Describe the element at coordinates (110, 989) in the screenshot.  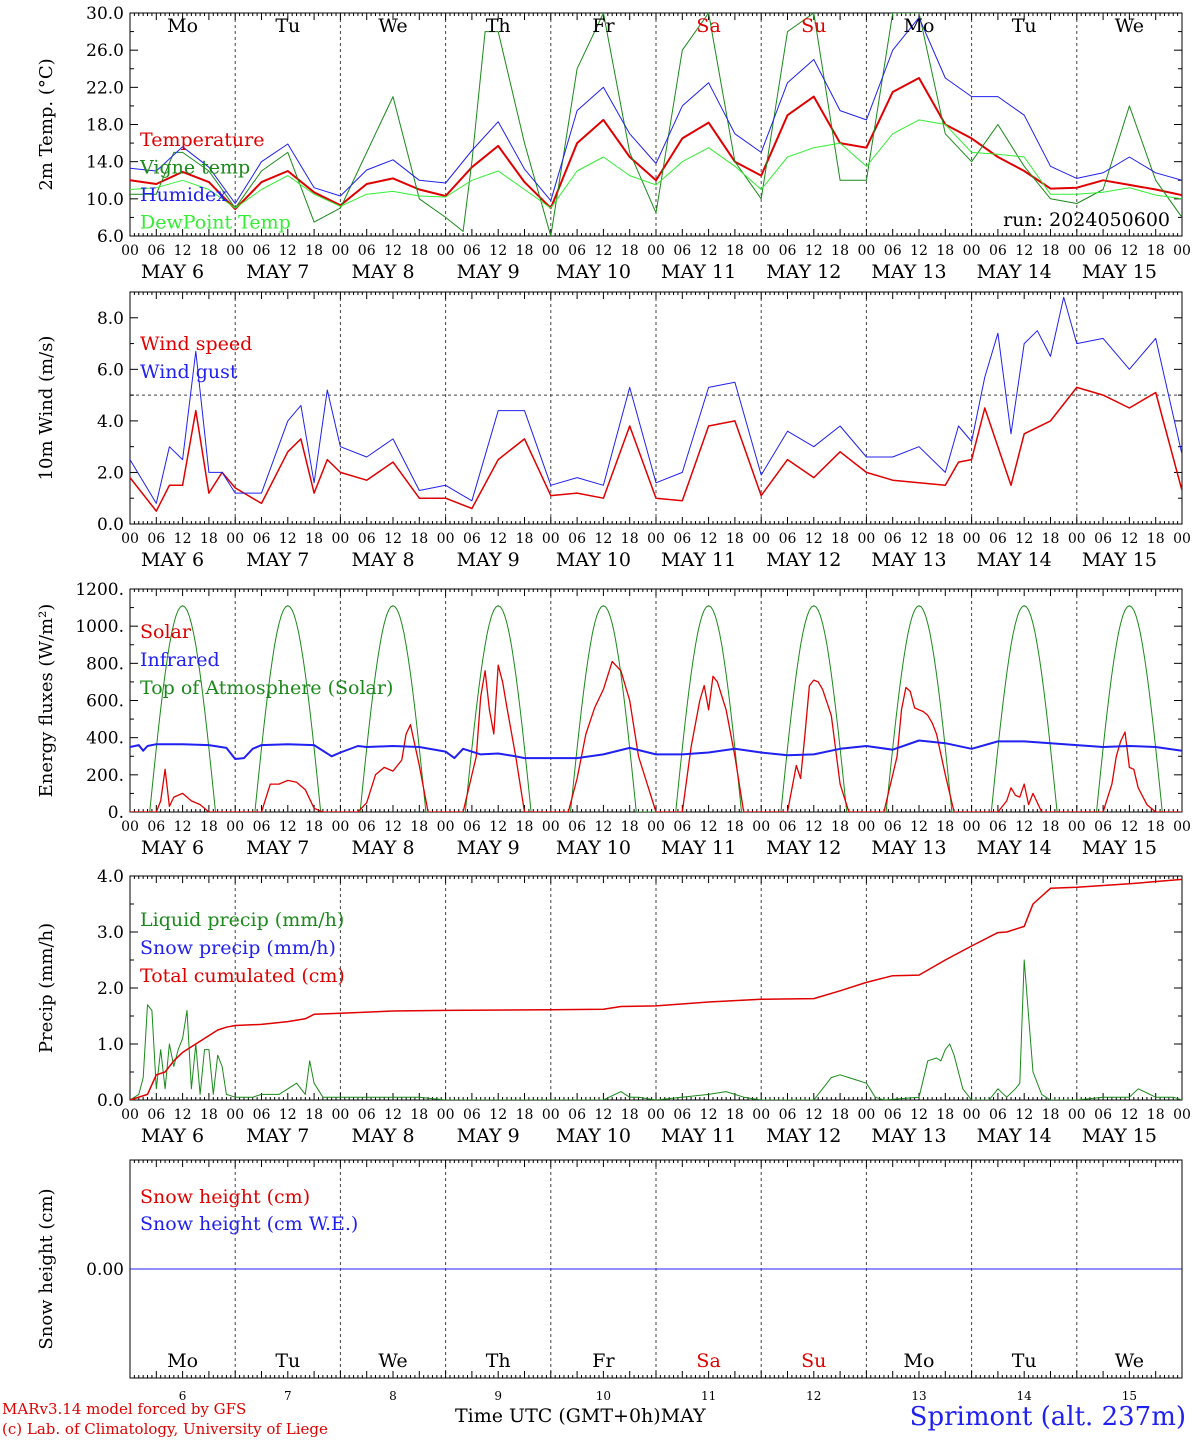
I see `y-tick-label: 2.0` at that location.